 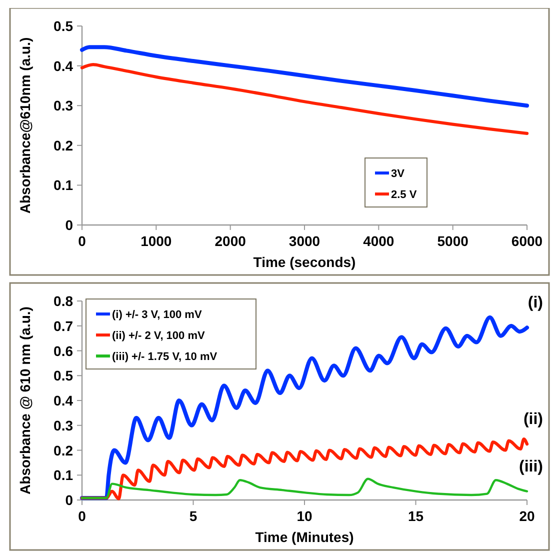 What do you see at coordinates (533, 419) in the screenshot?
I see `annotation: (ii)` at bounding box center [533, 419].